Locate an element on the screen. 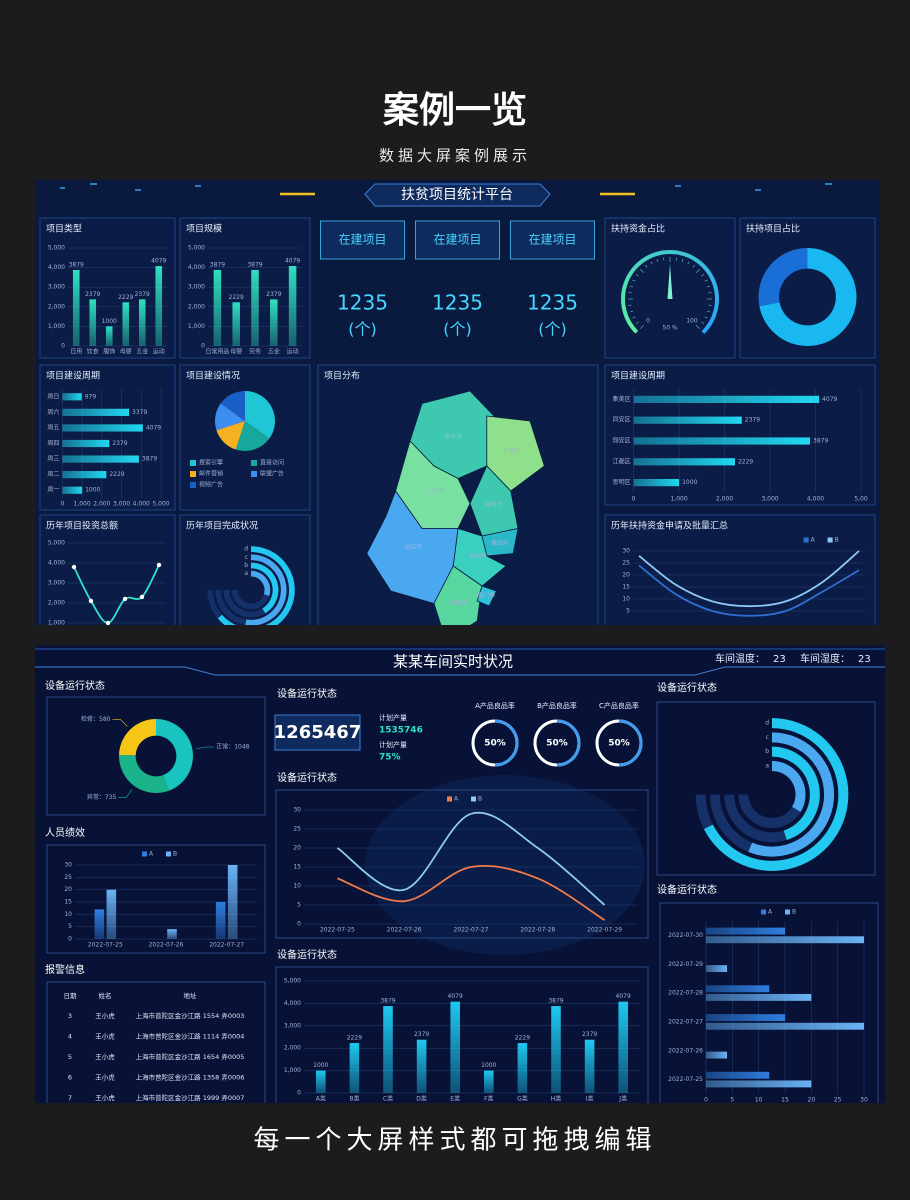 Image resolution: width=910 pixels, height=1200 pixels. title-frame is located at coordinates (457, 195).